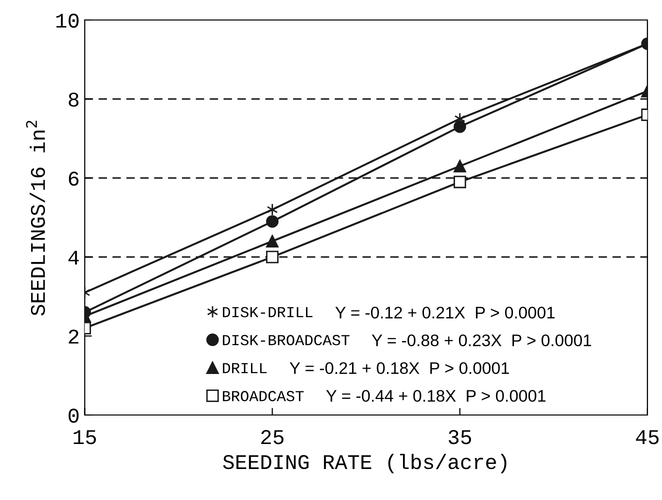 The width and height of the screenshot is (662, 500). What do you see at coordinates (272, 437) in the screenshot?
I see `x-tick-label: 25` at bounding box center [272, 437].